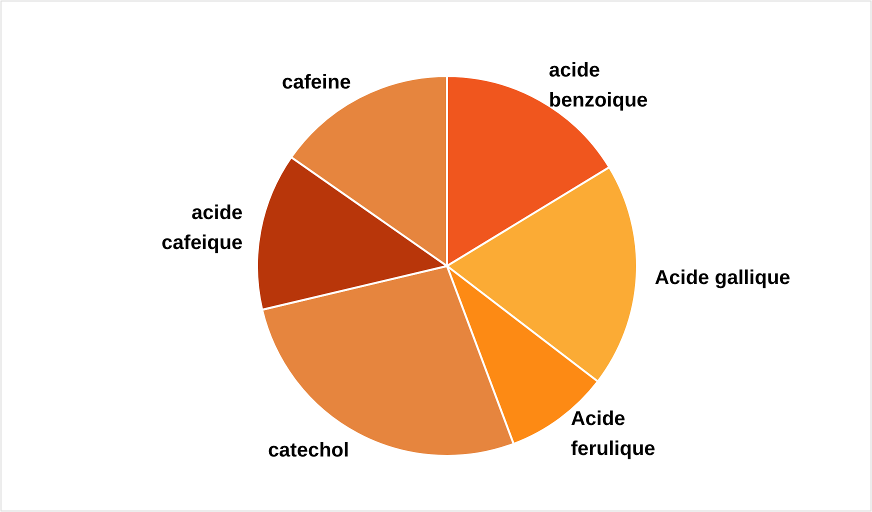 The image size is (872, 512). Describe the element at coordinates (202, 228) in the screenshot. I see `slice-label: acide cafeique` at that location.